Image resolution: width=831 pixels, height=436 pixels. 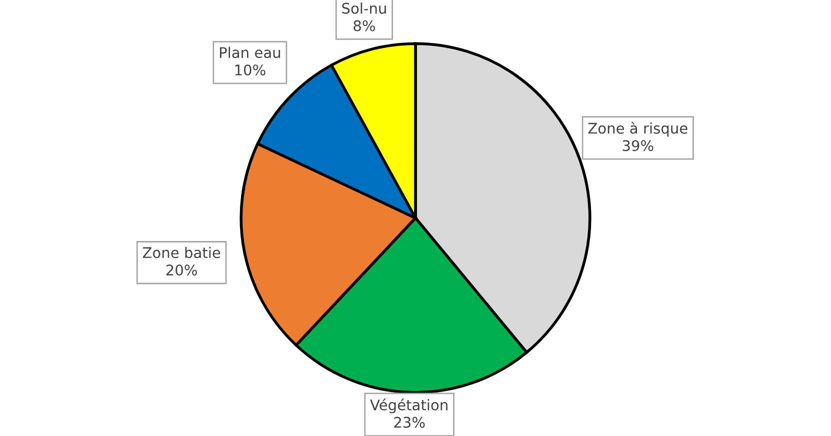 I want to click on data-label: 8%, so click(x=364, y=26).